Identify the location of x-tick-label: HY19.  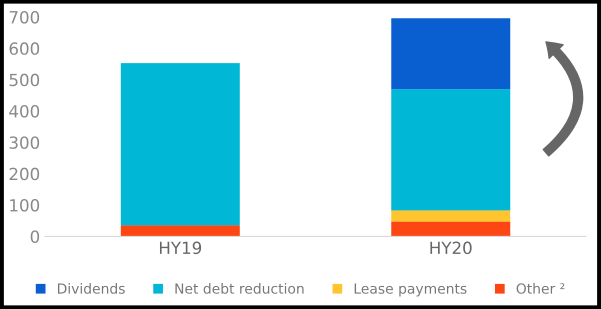
(181, 248).